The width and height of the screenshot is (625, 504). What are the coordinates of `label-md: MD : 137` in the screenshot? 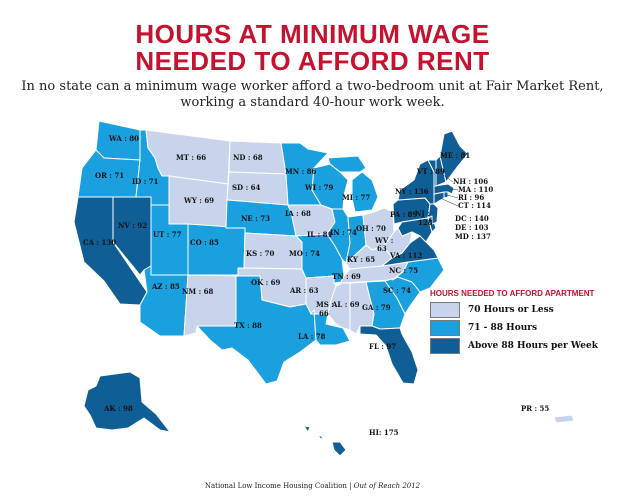 It's located at (473, 236).